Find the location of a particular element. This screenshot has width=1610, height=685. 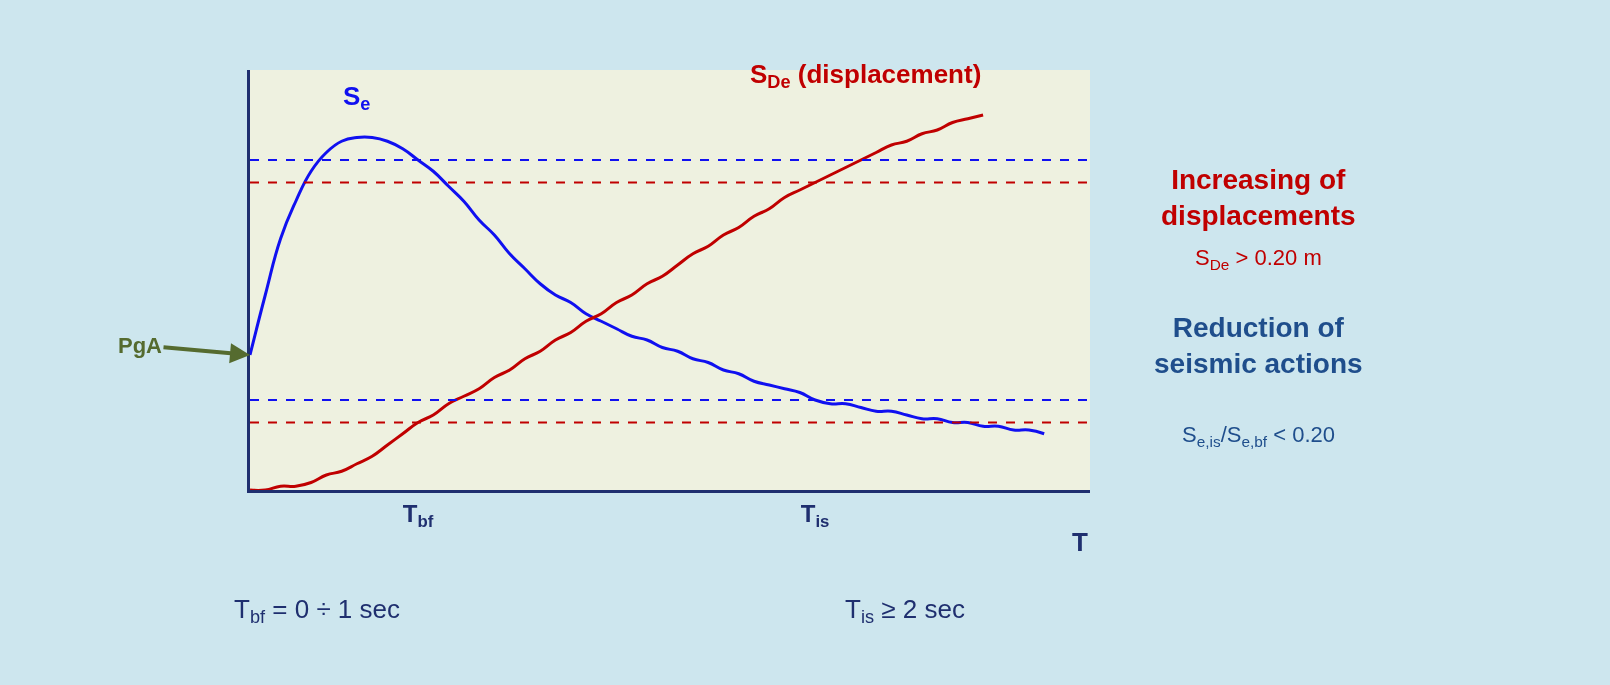

text: PgA is located at coordinates (140, 345).